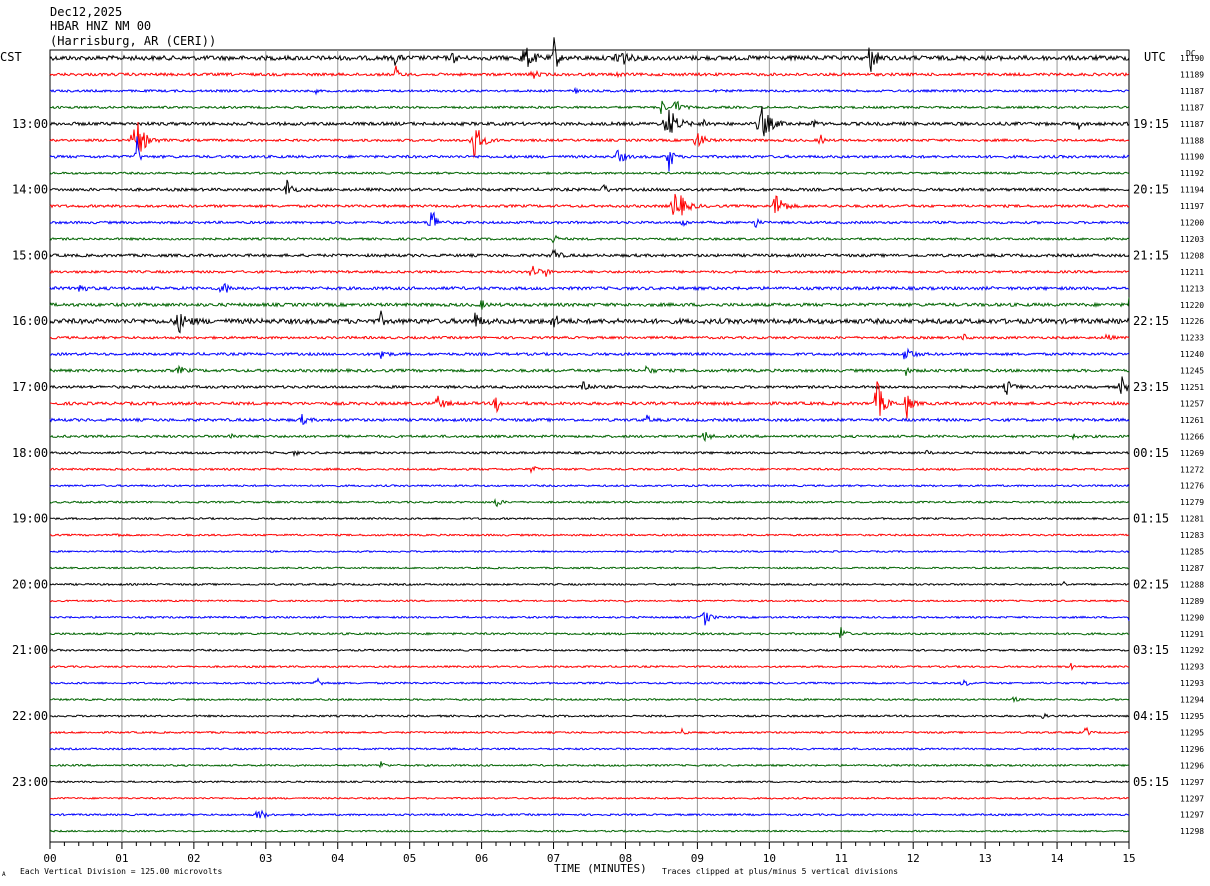  Describe the element at coordinates (86, 12) in the screenshot. I see `plot-date: Dec12,2025` at that location.